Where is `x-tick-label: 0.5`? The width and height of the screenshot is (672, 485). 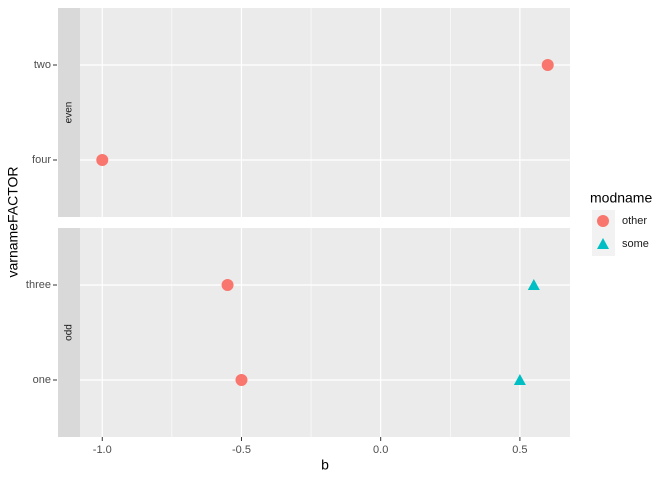
x-tick-label: 0.5 is located at coordinates (519, 450).